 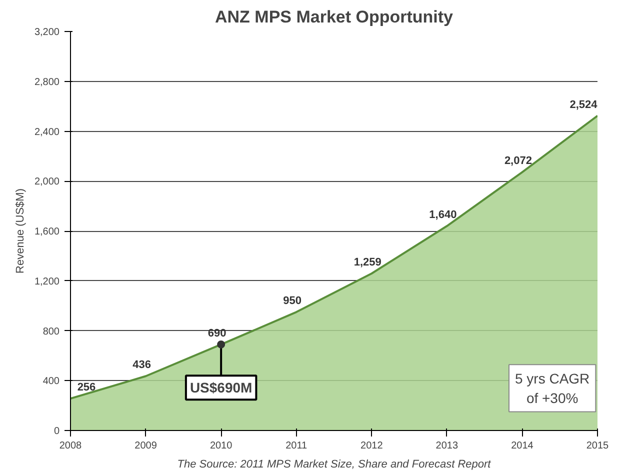 What do you see at coordinates (141, 365) in the screenshot?
I see `text: 436` at bounding box center [141, 365].